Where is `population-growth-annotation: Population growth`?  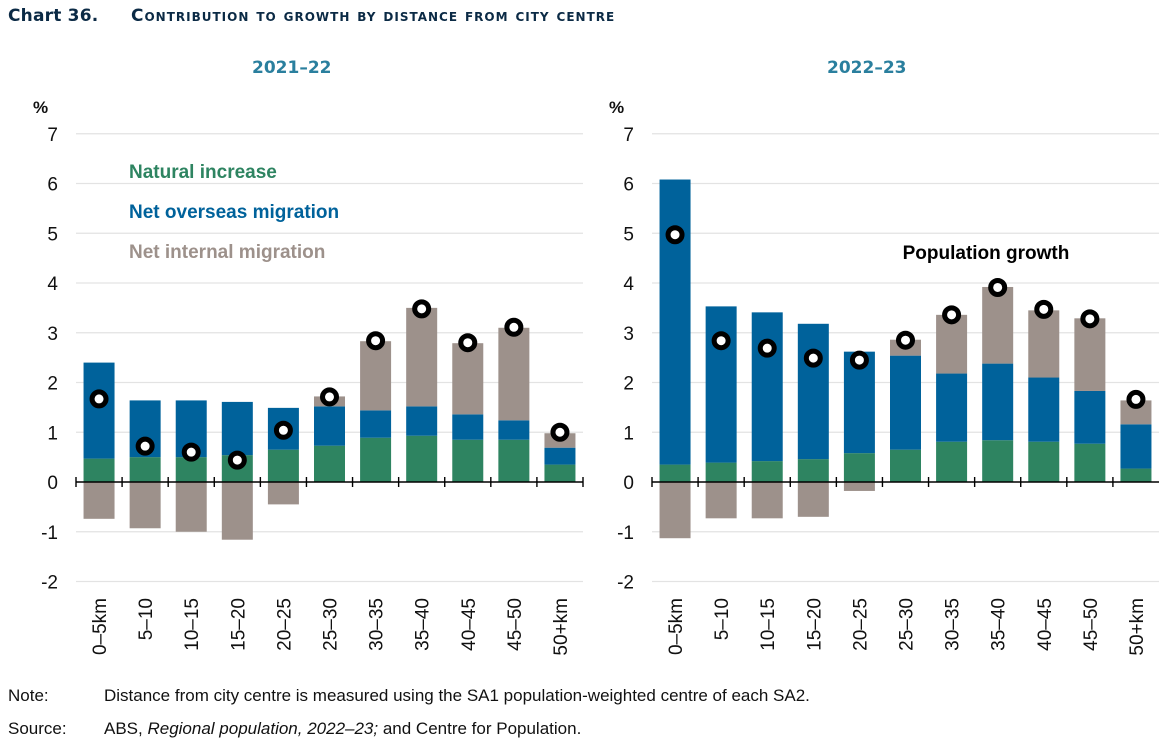
population-growth-annotation: Population growth is located at coordinates (986, 253).